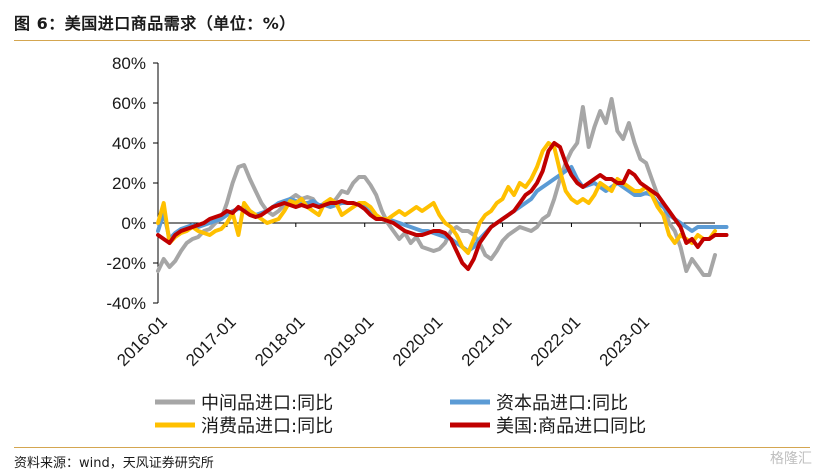 This screenshot has height=471, width=820. What do you see at coordinates (556, 341) in the screenshot?
I see `x-tick-label: 2022-01` at bounding box center [556, 341].